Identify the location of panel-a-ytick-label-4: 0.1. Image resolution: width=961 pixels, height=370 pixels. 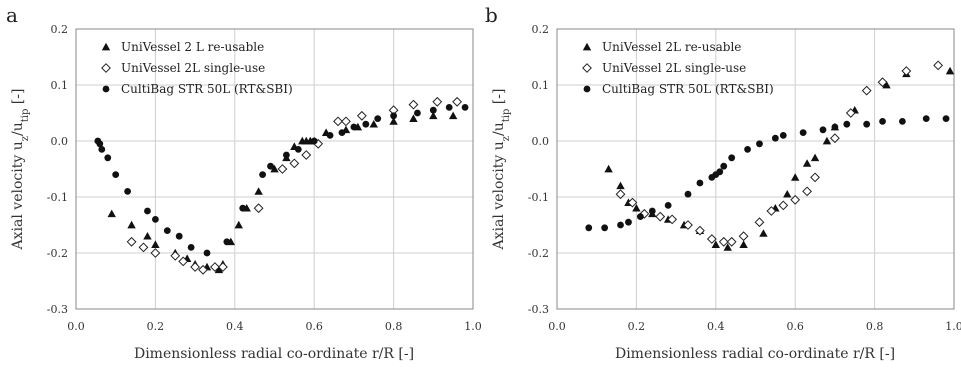
(60, 85).